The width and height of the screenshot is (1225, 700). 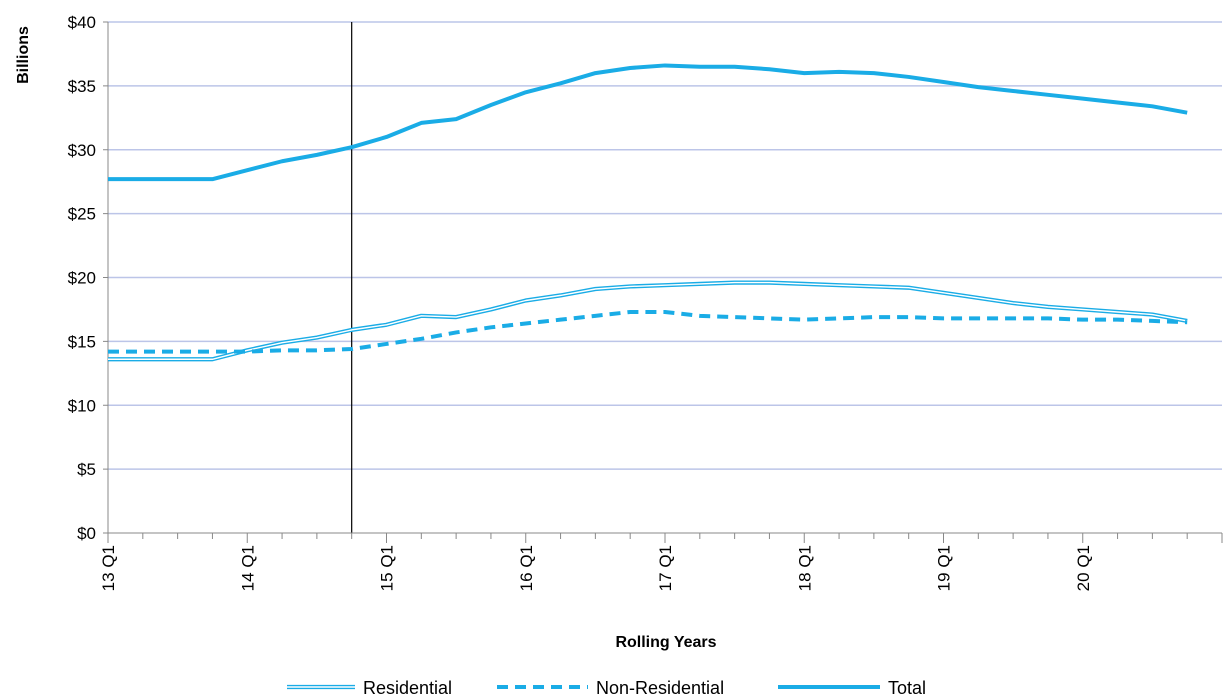 I want to click on x-tick-label: 17 Q1, so click(x=665, y=568).